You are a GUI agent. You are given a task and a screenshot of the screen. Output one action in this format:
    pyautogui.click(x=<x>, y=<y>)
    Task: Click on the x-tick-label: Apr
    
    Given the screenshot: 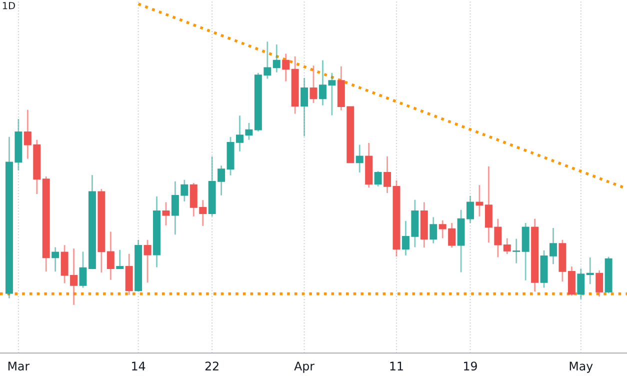 What is the action you would take?
    pyautogui.click(x=304, y=367)
    